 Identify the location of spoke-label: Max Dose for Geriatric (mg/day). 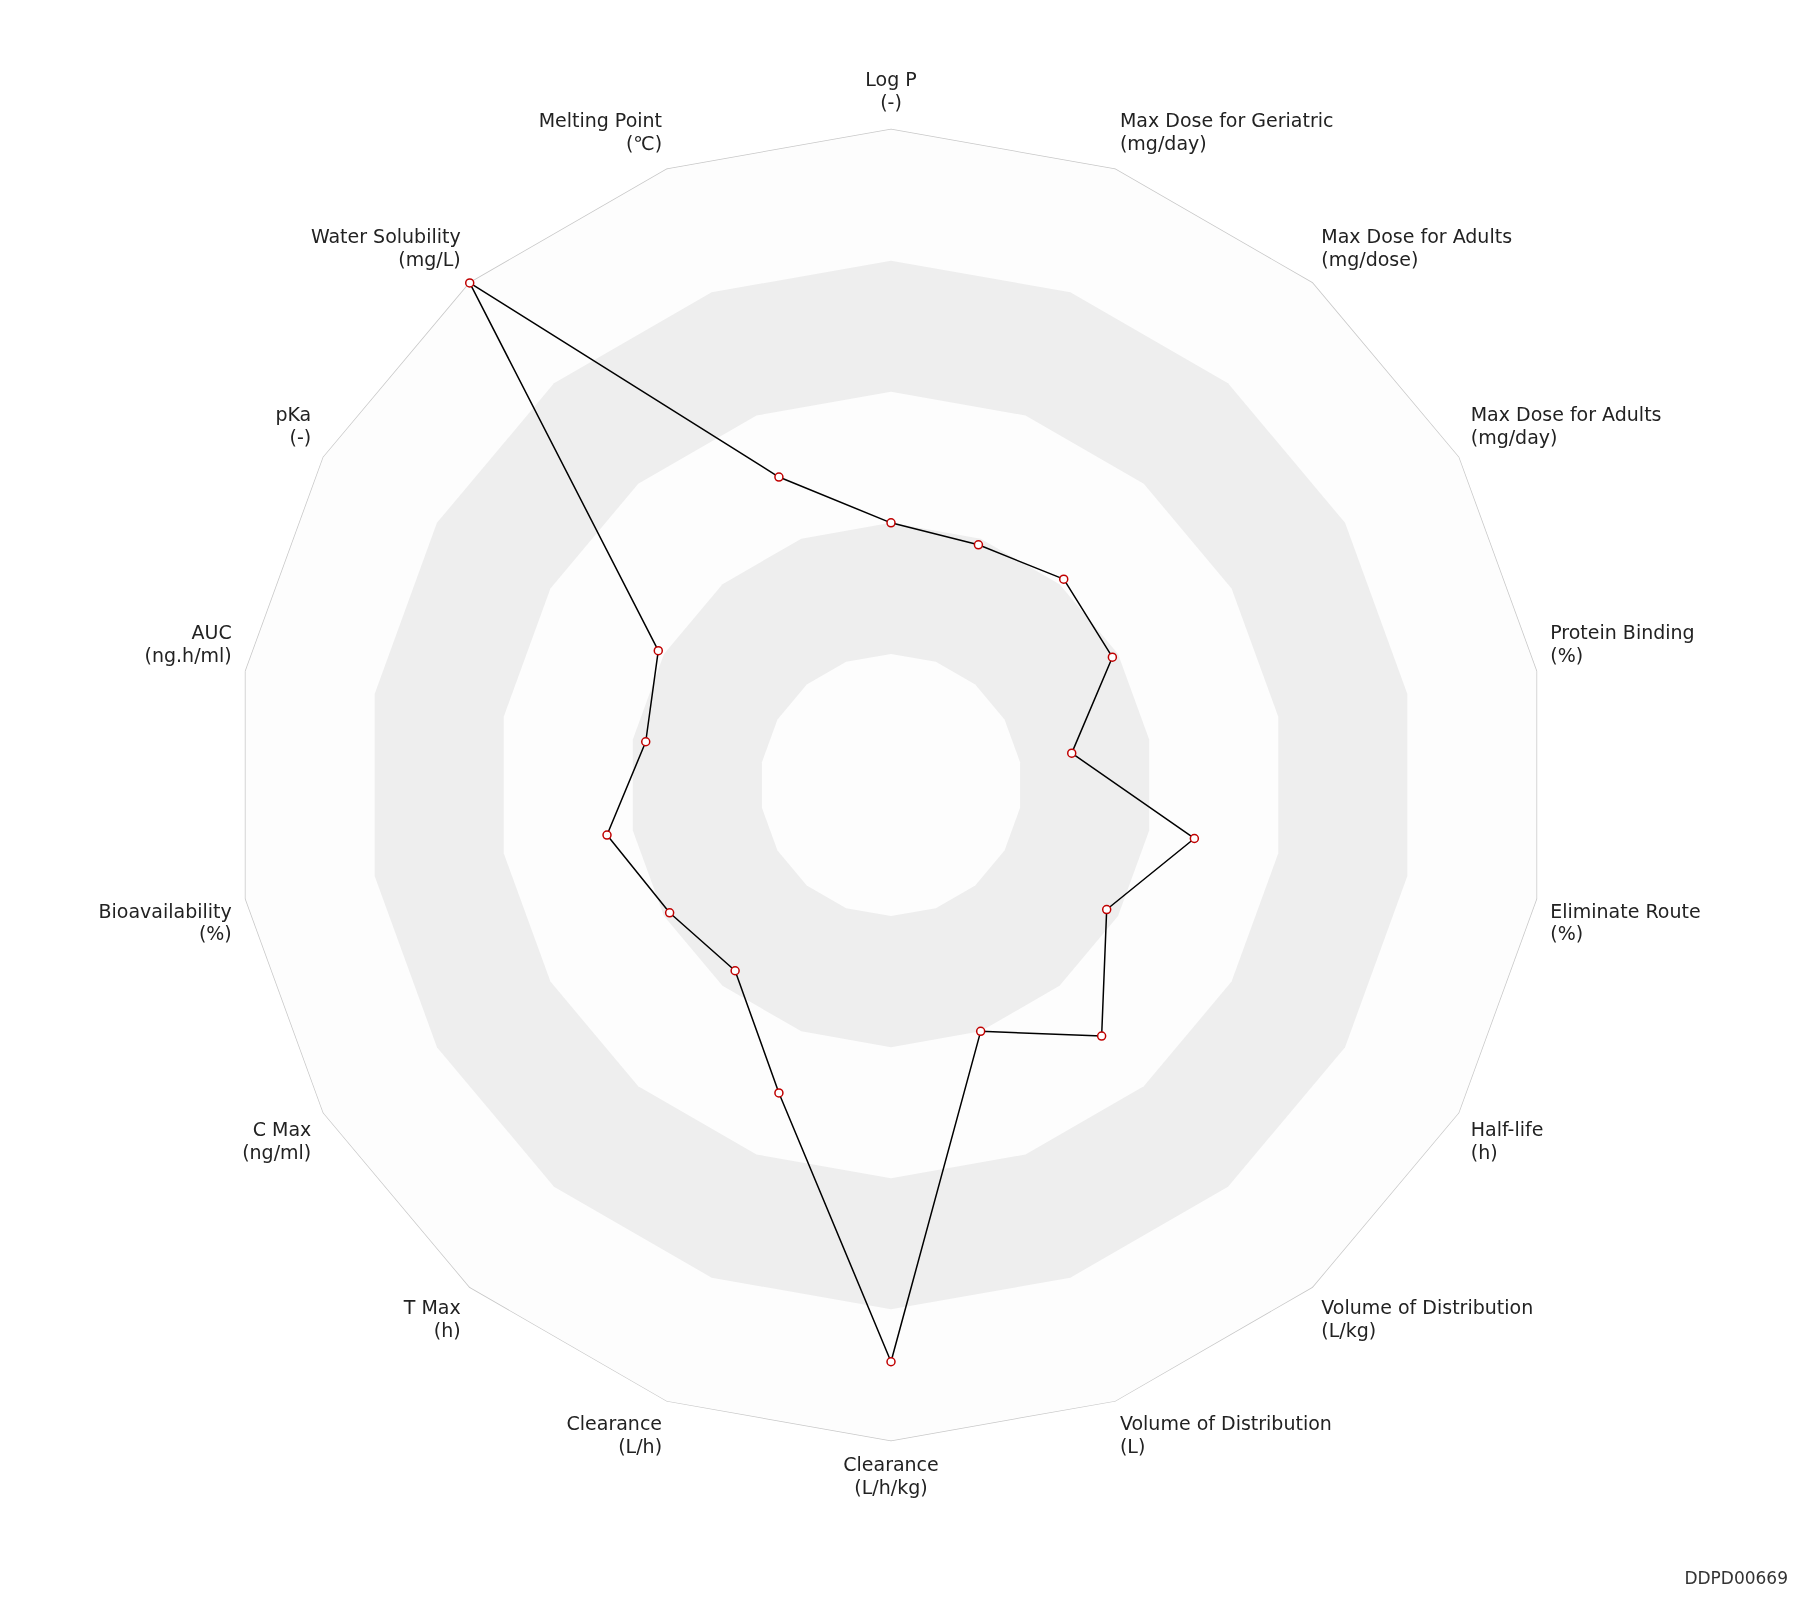
(1226, 131).